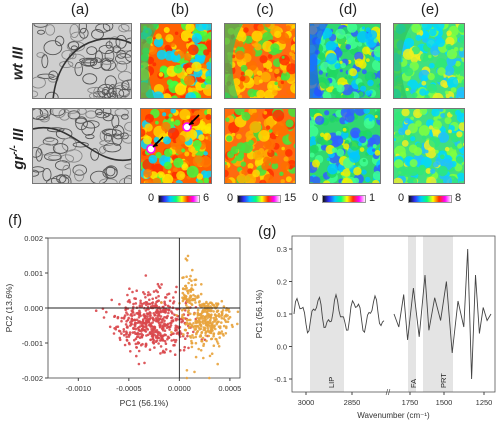 The height and width of the screenshot is (431, 500). What do you see at coordinates (430, 9) in the screenshot?
I see `column-label-e: (e)` at bounding box center [430, 9].